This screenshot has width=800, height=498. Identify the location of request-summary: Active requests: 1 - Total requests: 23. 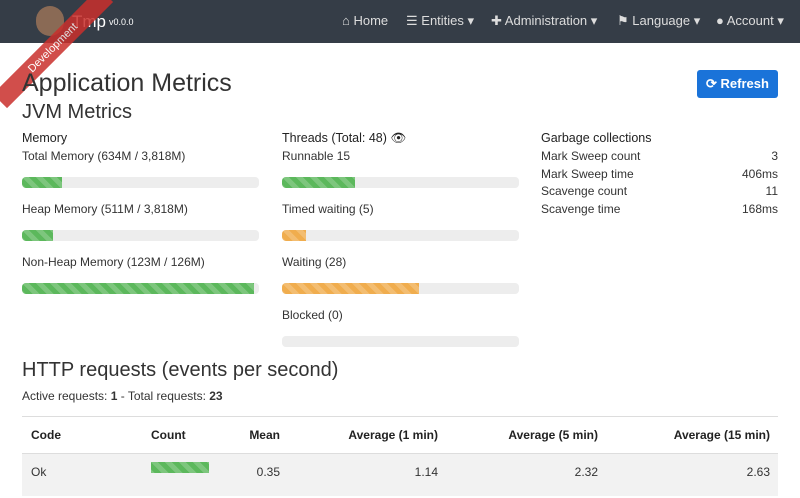
(122, 396).